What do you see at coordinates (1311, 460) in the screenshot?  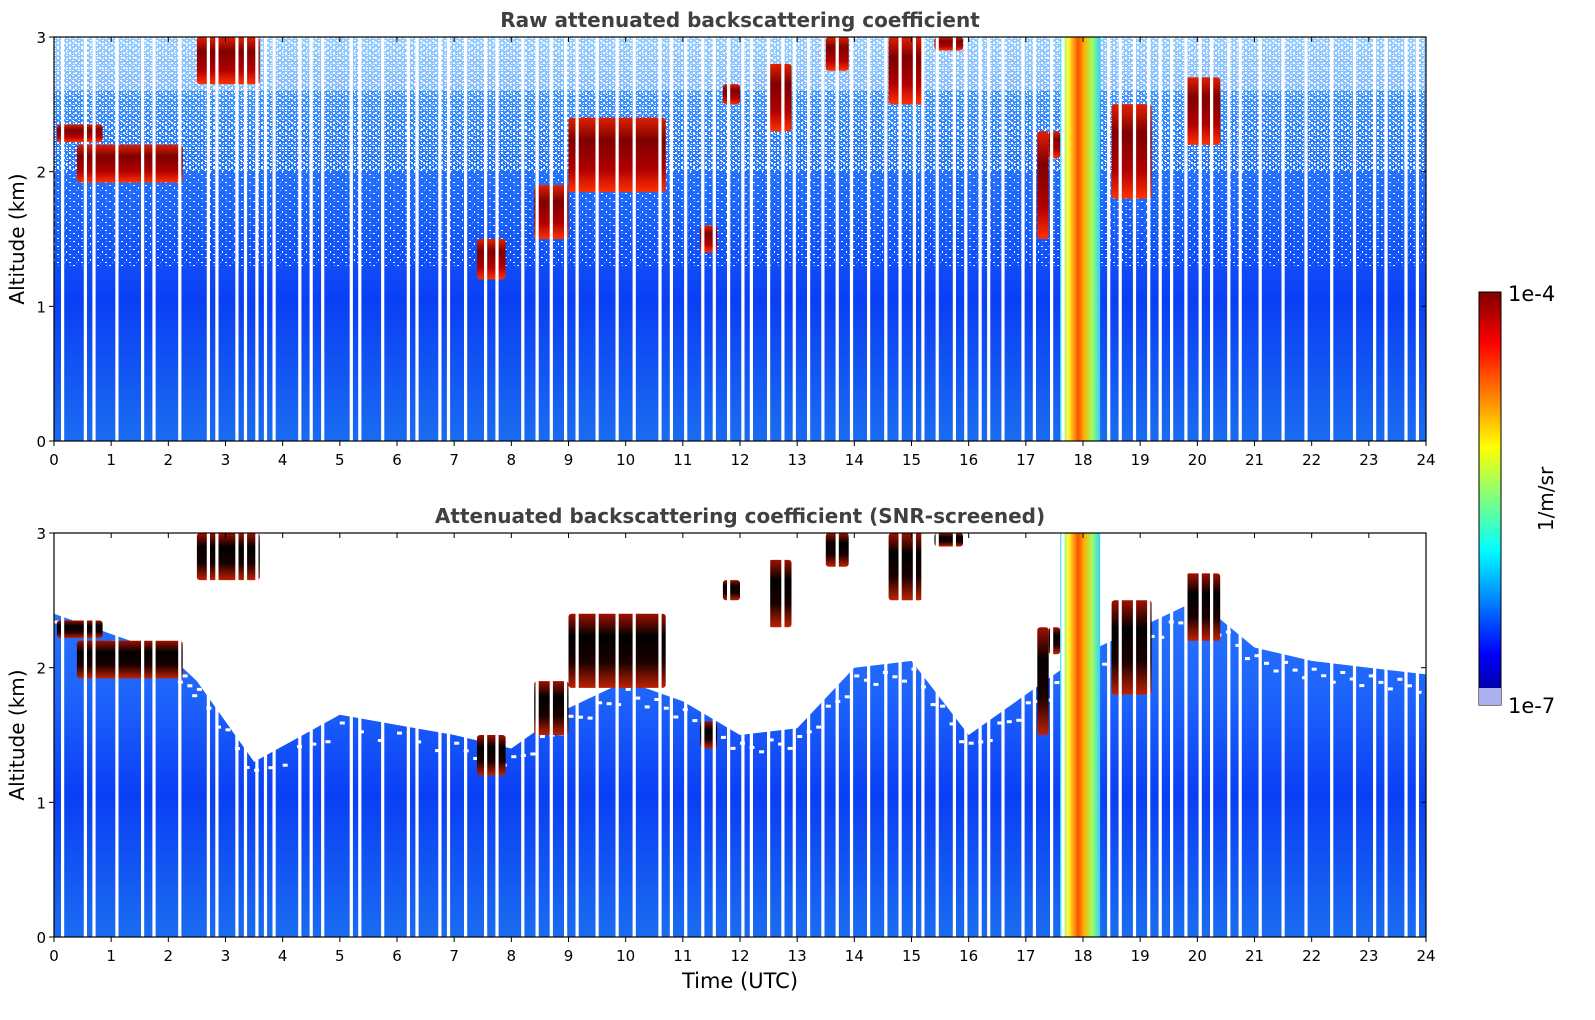 I see `x-tick-label: 22` at bounding box center [1311, 460].